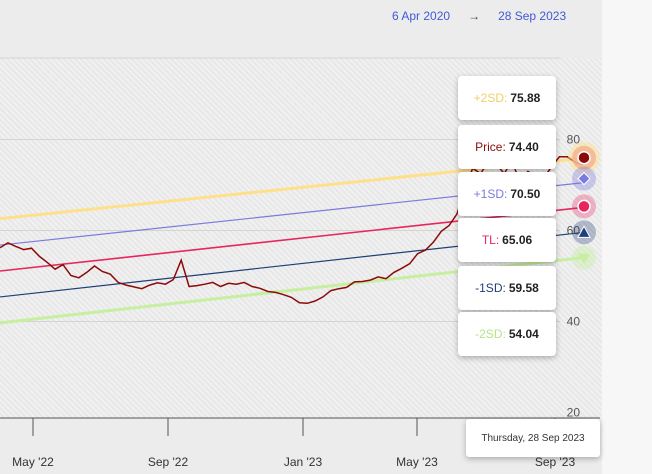 This screenshot has height=474, width=652. What do you see at coordinates (490, 194) in the screenshot?
I see `tooltip-label: +1SD:` at bounding box center [490, 194].